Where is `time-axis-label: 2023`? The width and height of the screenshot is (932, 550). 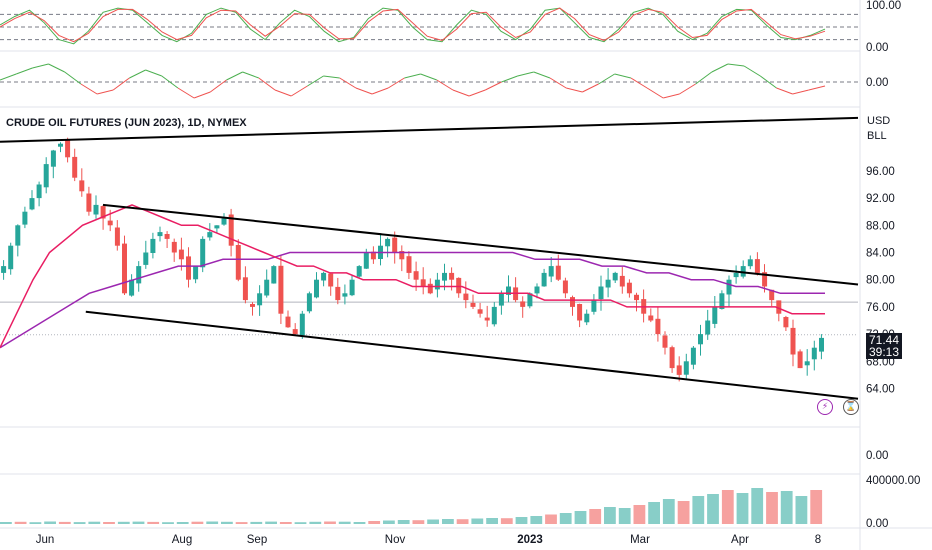
time-axis-label: 2023 is located at coordinates (530, 540).